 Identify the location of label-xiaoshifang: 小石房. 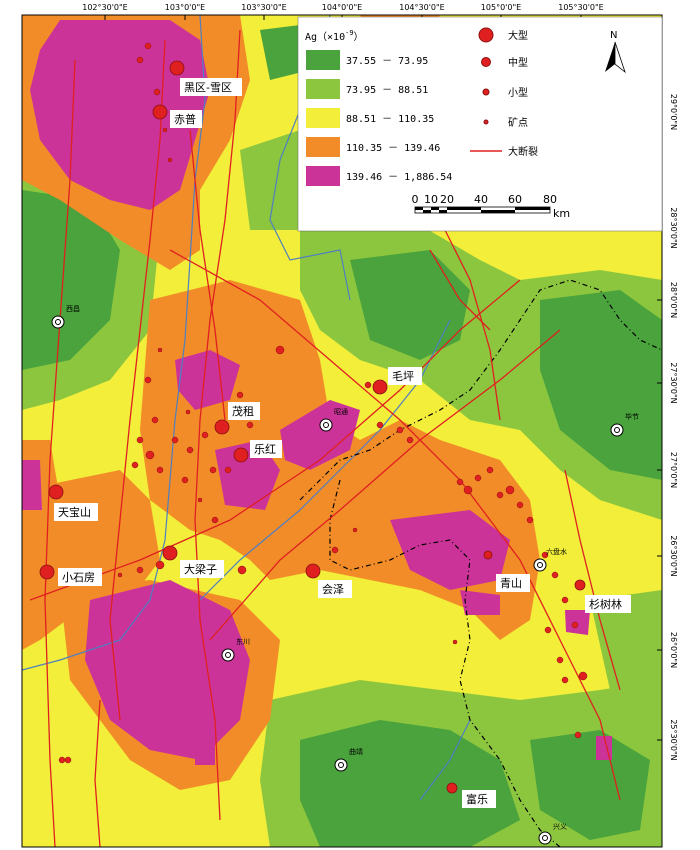
(80, 577).